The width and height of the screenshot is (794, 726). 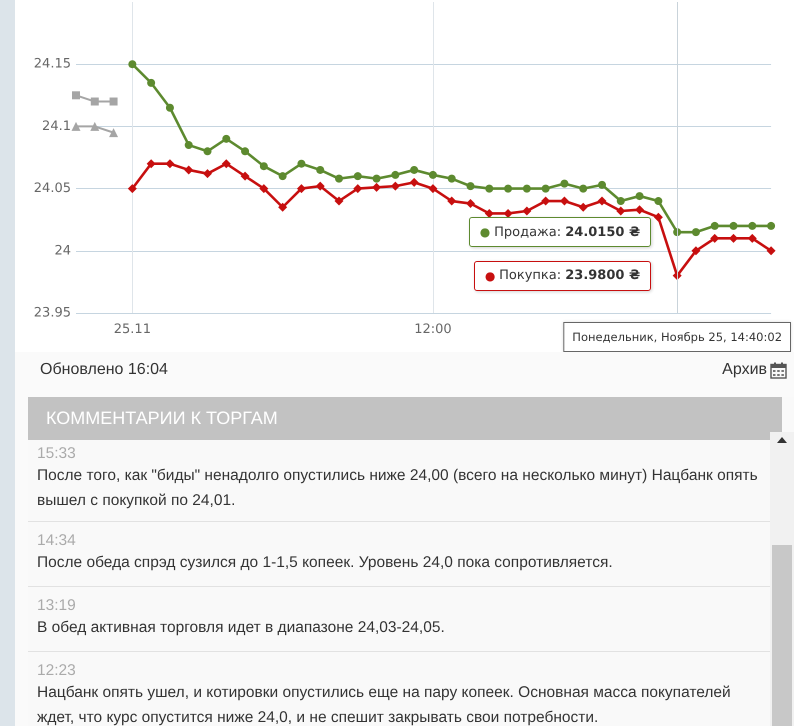 I want to click on x-tick-label: 25.11, so click(x=132, y=329).